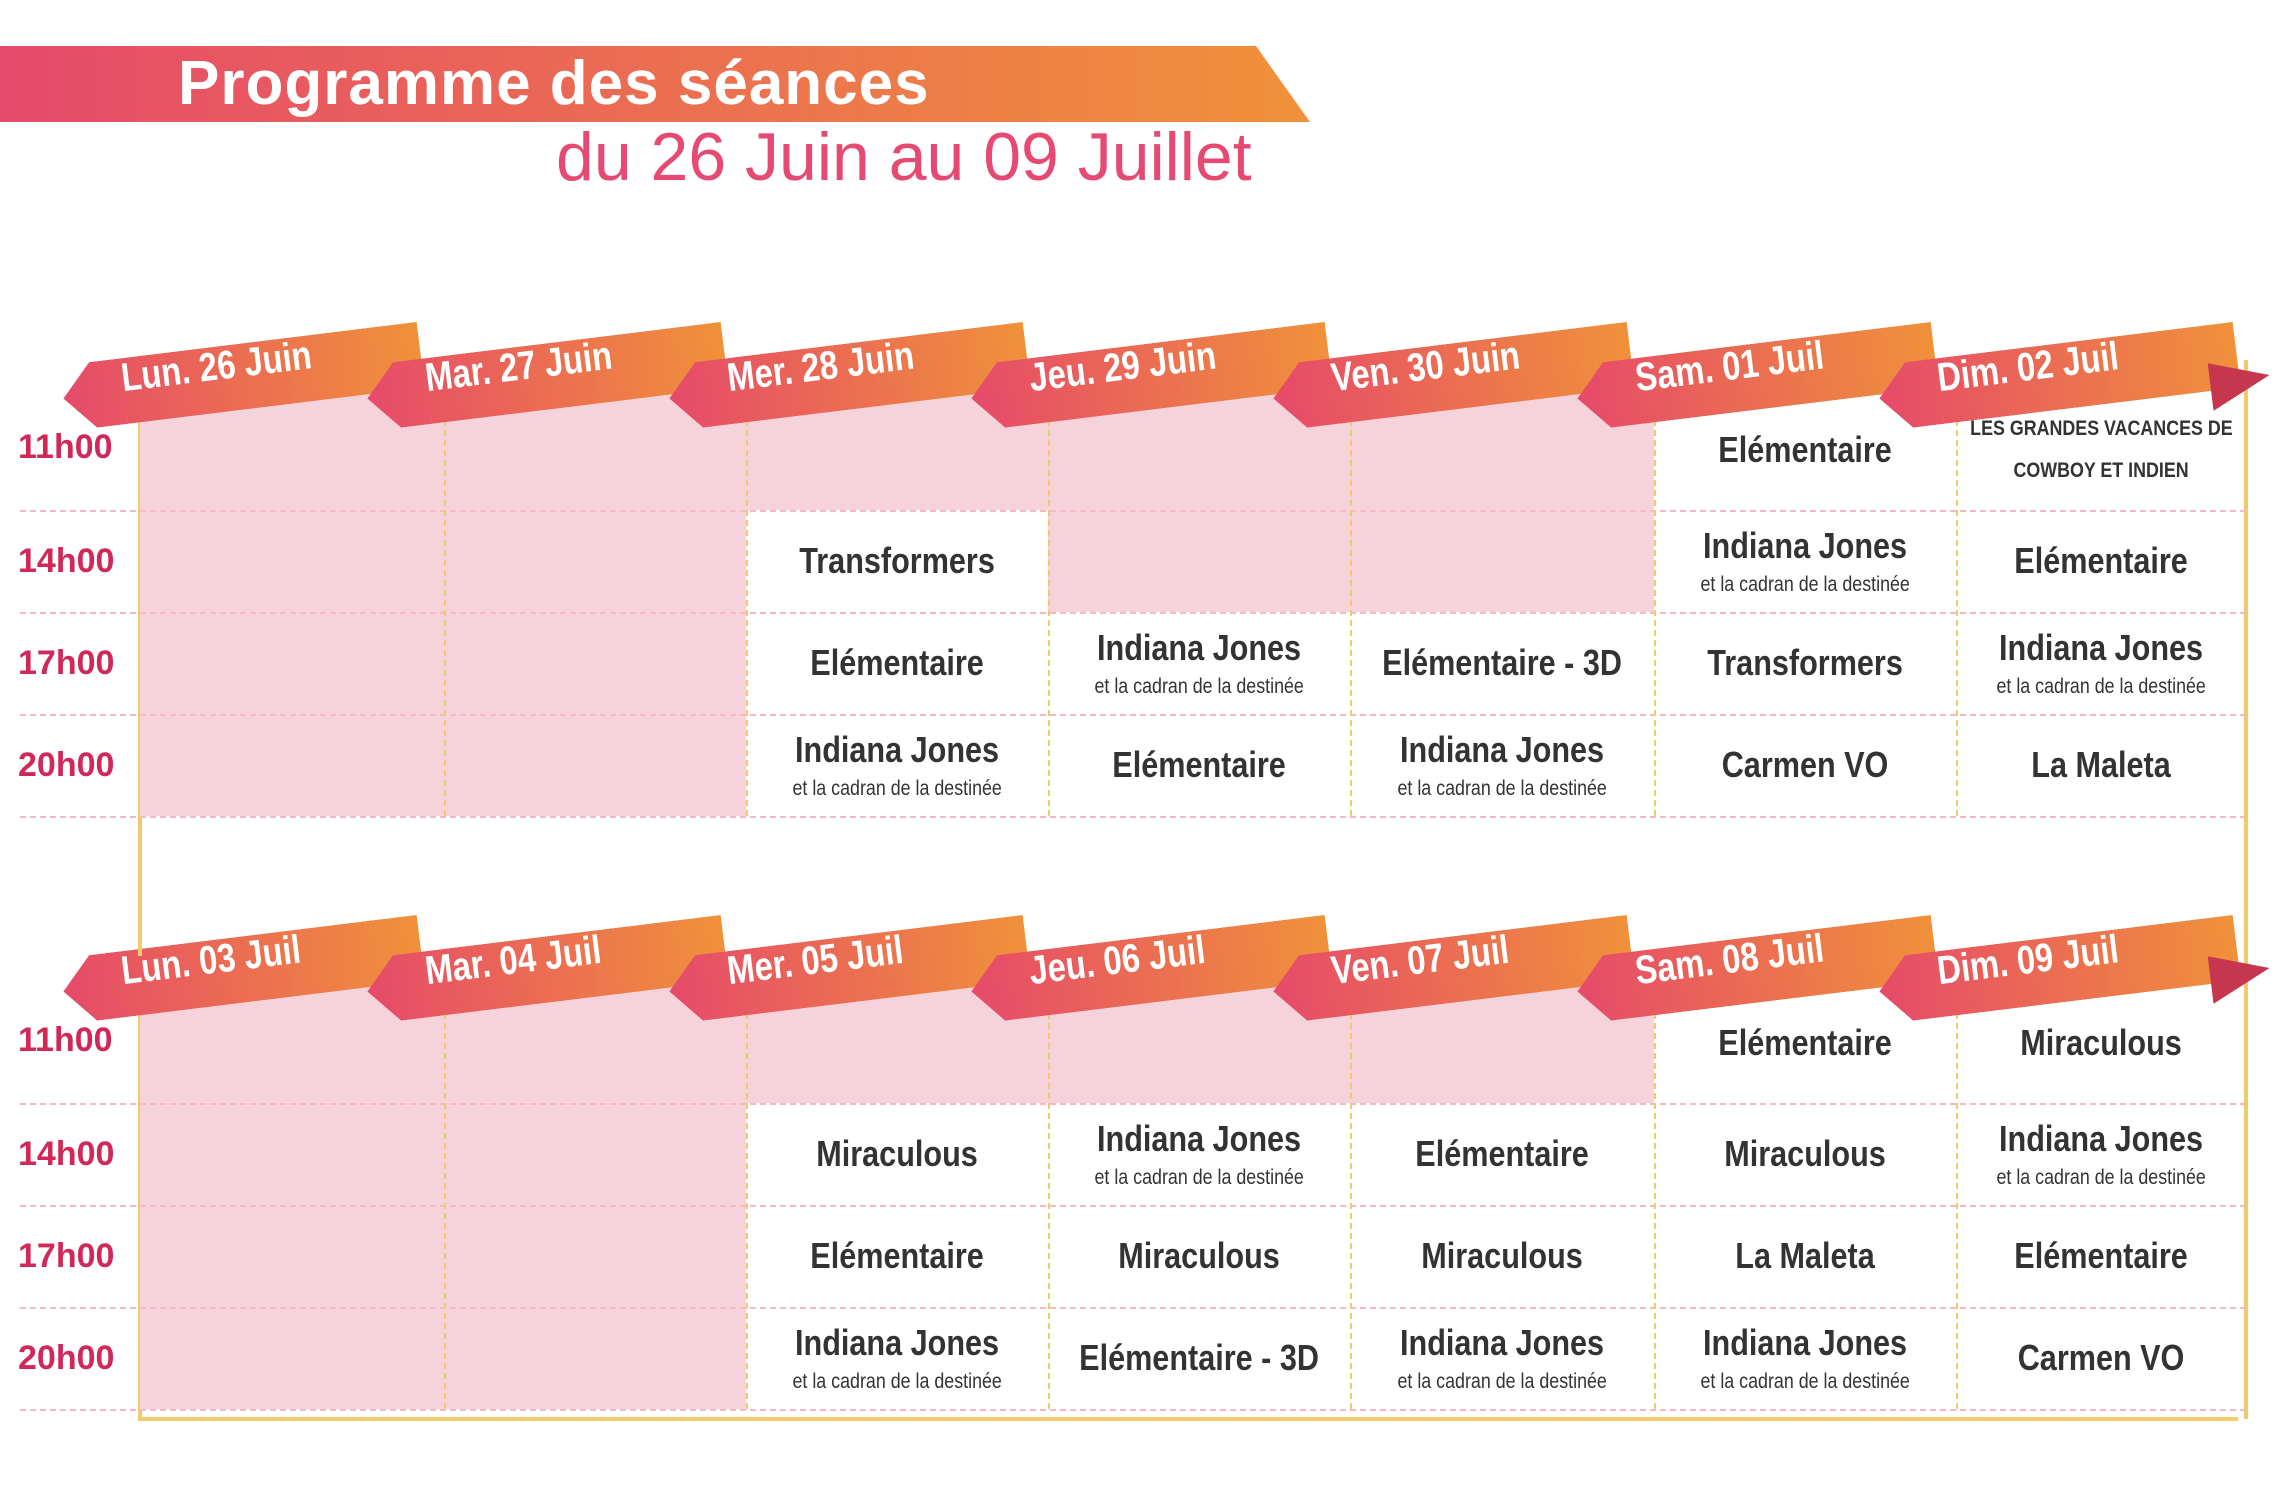  Describe the element at coordinates (2101, 450) in the screenshot. I see `session-cell: LES GRANDES VACANCES DE COWBOY ET INDIEN` at that location.